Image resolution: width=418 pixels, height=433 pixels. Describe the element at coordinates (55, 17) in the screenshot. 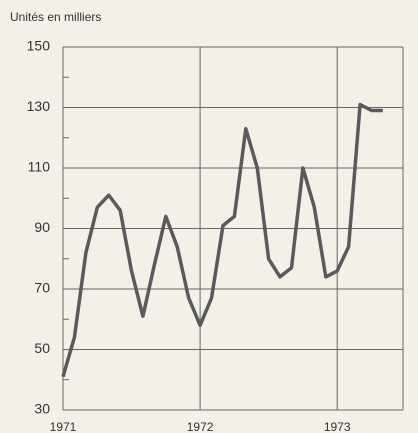

I see `axis-label: Unités en milliers` at that location.